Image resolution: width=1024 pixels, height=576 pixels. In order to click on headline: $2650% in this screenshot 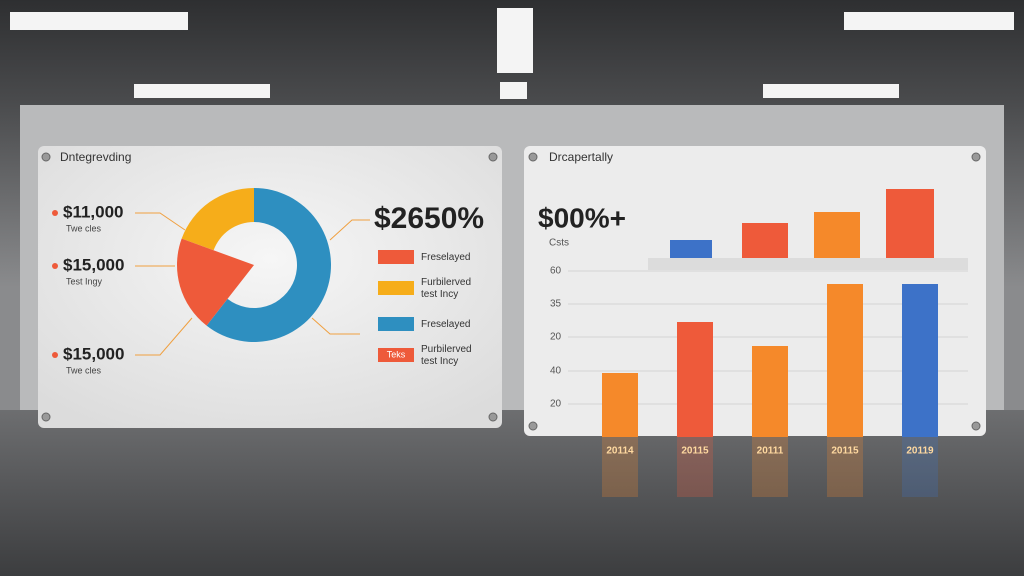, I will do `click(429, 218)`.